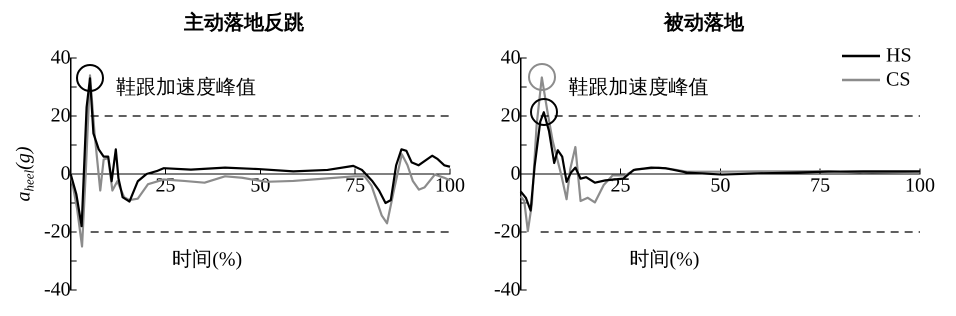 This screenshot has height=316, width=956. What do you see at coordinates (720, 185) in the screenshot?
I see `x-tick-label: 50` at bounding box center [720, 185].